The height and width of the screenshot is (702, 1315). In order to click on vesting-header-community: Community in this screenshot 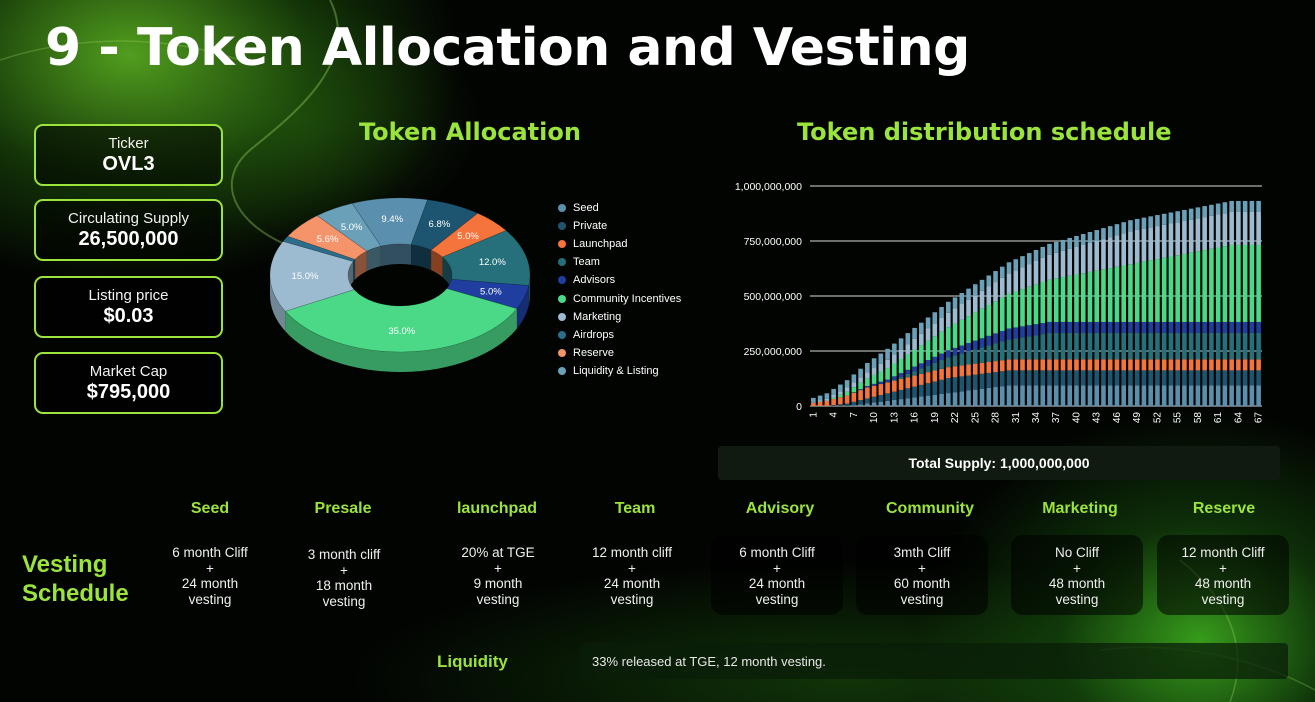, I will do `click(930, 508)`.